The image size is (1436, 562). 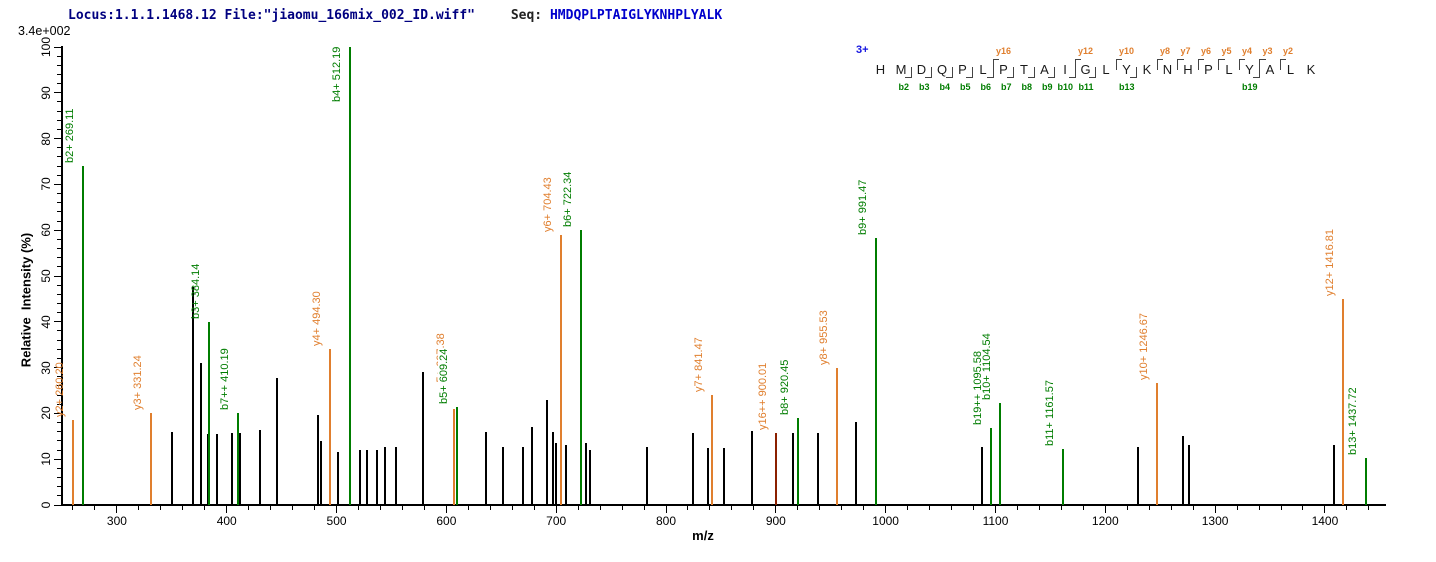 What do you see at coordinates (862, 50) in the screenshot?
I see `precursor-charge-badge: 3+` at bounding box center [862, 50].